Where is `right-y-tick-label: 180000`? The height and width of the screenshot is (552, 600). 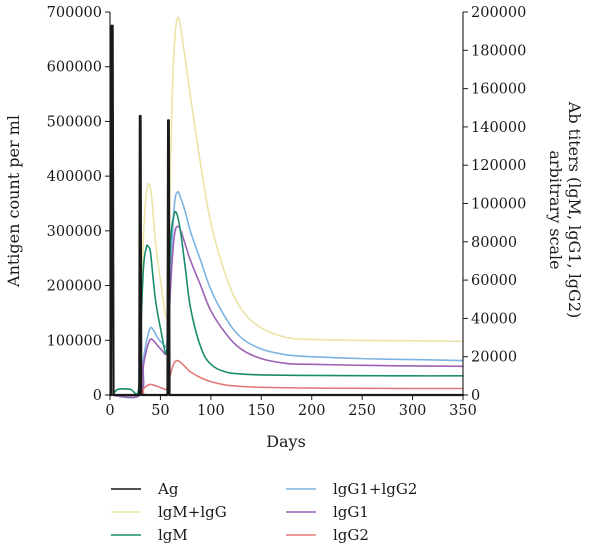 right-y-tick-label: 180000 is located at coordinates (498, 51).